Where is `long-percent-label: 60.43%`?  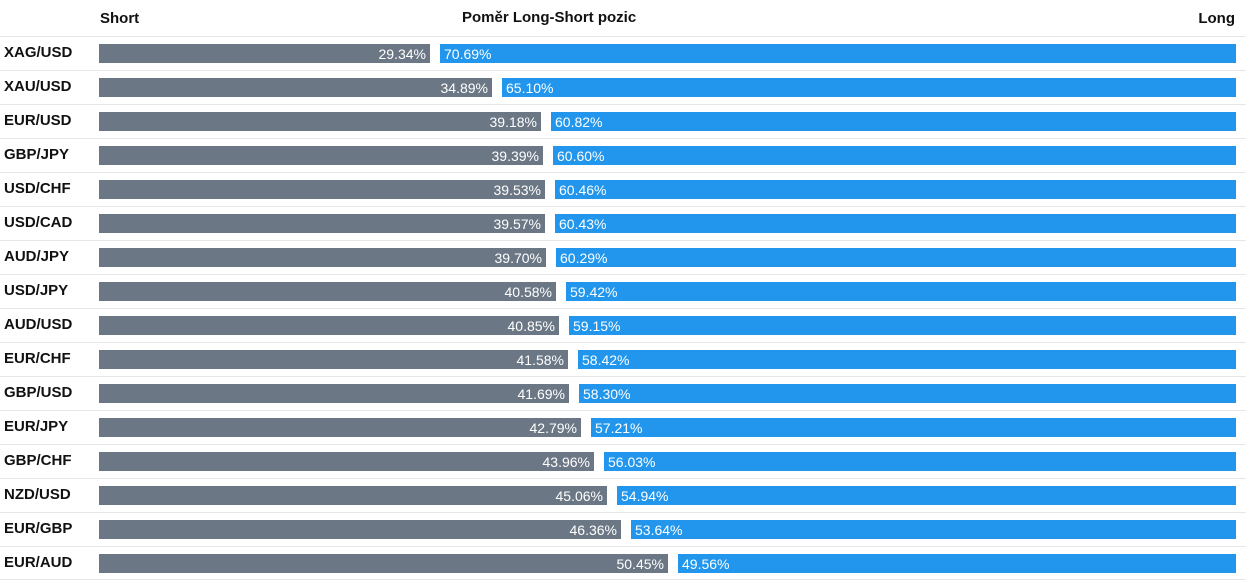
long-percent-label: 60.43% is located at coordinates (583, 224).